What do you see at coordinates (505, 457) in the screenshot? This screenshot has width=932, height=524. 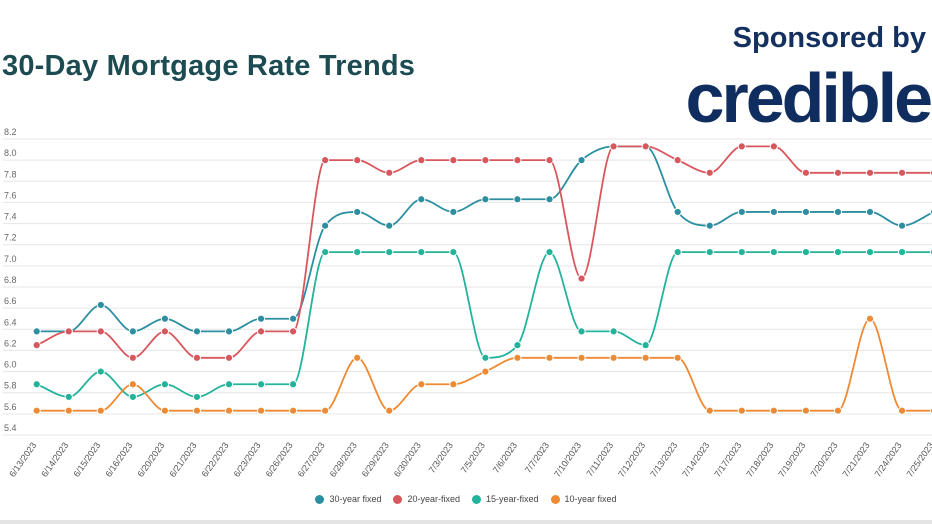 I see `x-tick-label: 7/6/2023` at bounding box center [505, 457].